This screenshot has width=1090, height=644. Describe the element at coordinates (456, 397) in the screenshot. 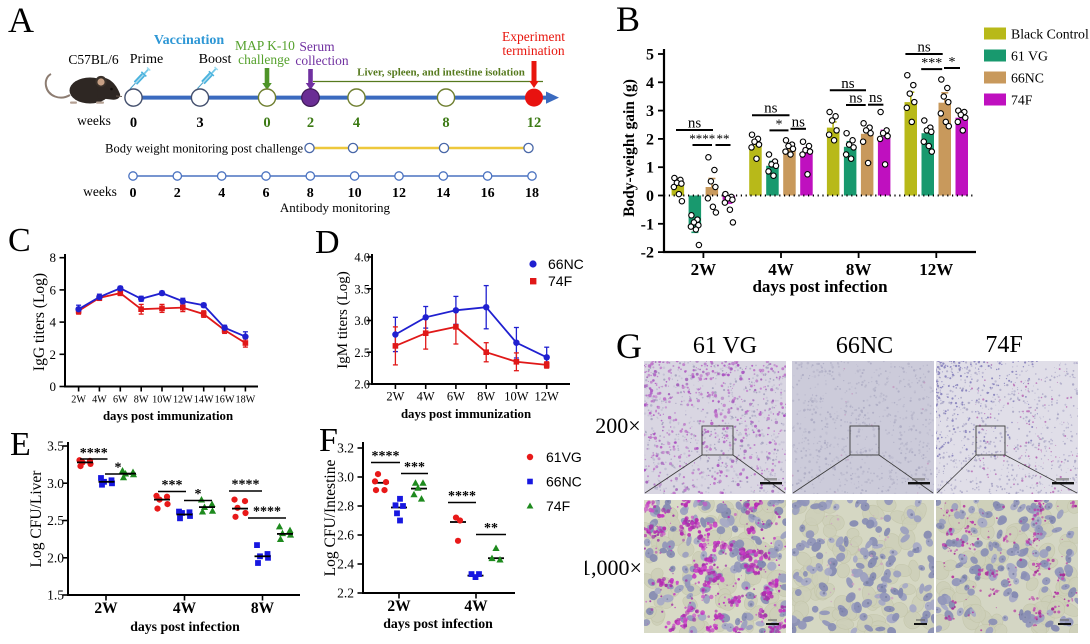

I see `svg-text: 6W` at that location.